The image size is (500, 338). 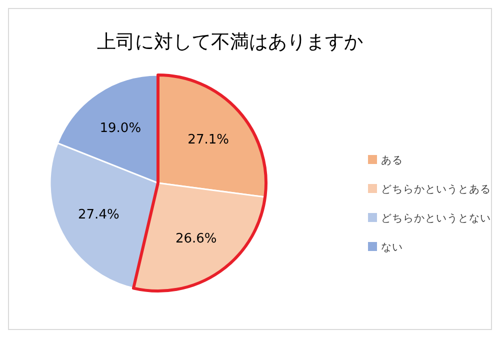 I want to click on legend-label: どちらかというとある, so click(x=436, y=190).